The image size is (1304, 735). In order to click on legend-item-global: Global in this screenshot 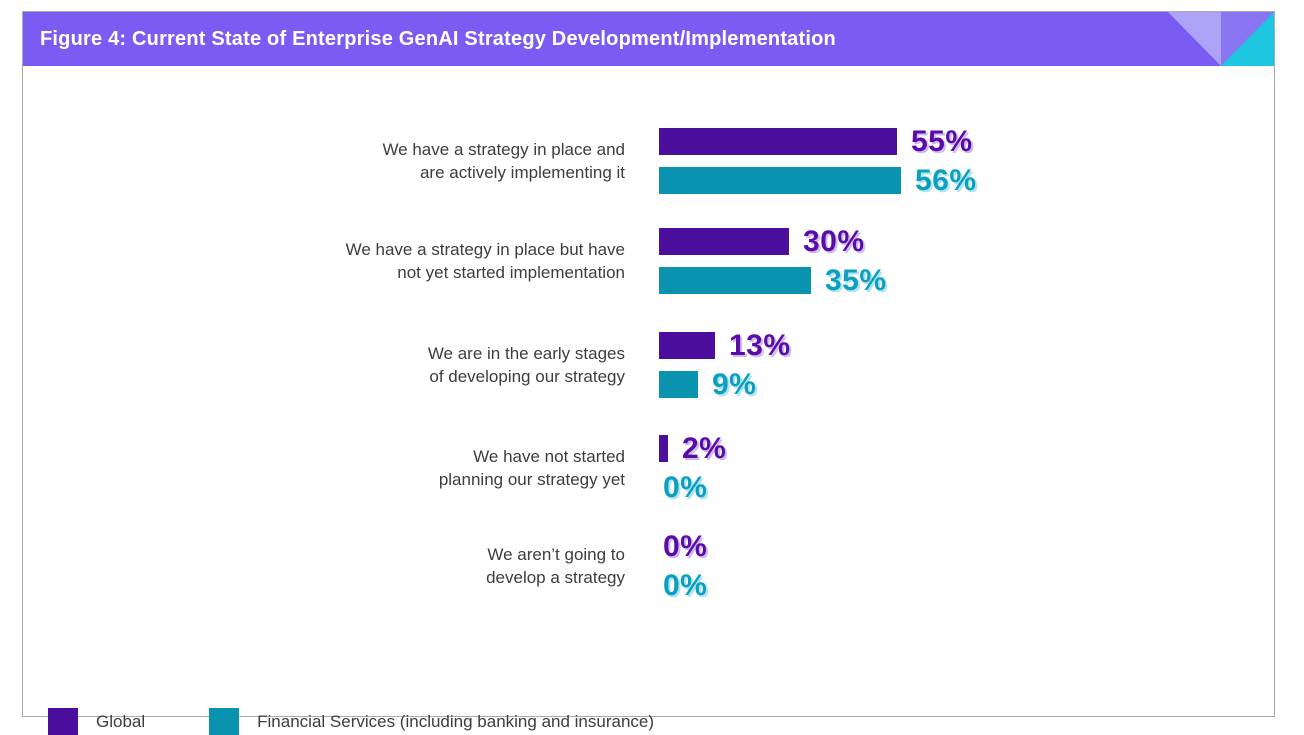, I will do `click(96, 721)`.